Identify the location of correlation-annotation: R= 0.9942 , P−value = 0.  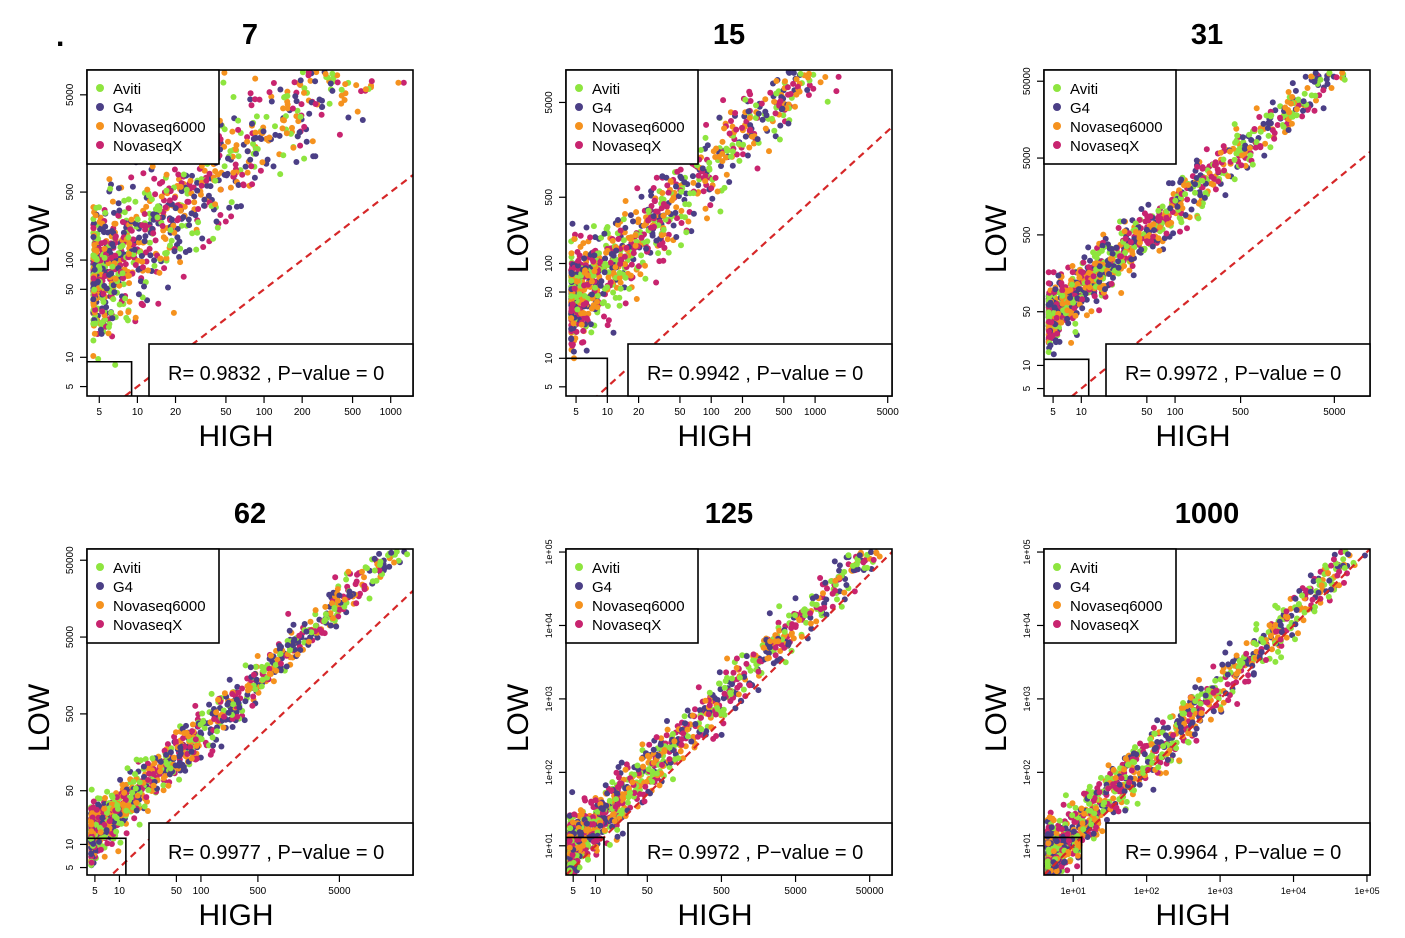
(755, 374).